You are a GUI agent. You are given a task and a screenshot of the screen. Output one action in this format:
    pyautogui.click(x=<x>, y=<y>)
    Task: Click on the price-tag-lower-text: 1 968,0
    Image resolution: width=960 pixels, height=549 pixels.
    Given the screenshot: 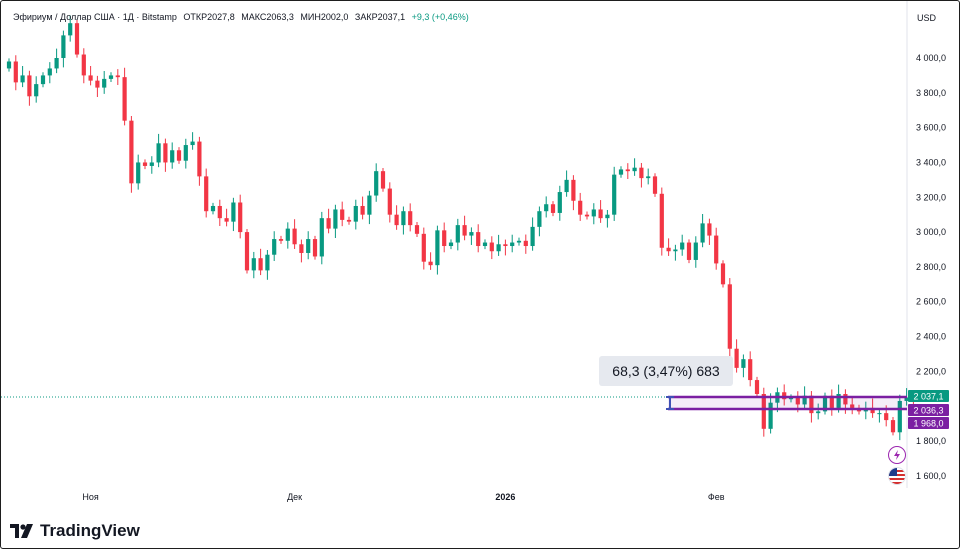 What is the action you would take?
    pyautogui.click(x=928, y=424)
    